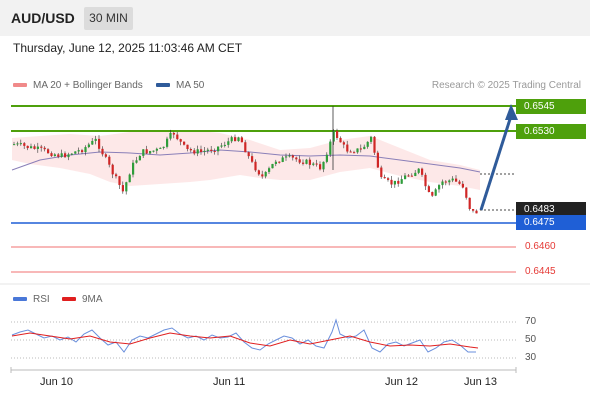 This screenshot has height=400, width=590. What do you see at coordinates (402, 382) in the screenshot?
I see `date-label-jun12: Jun 12` at bounding box center [402, 382].